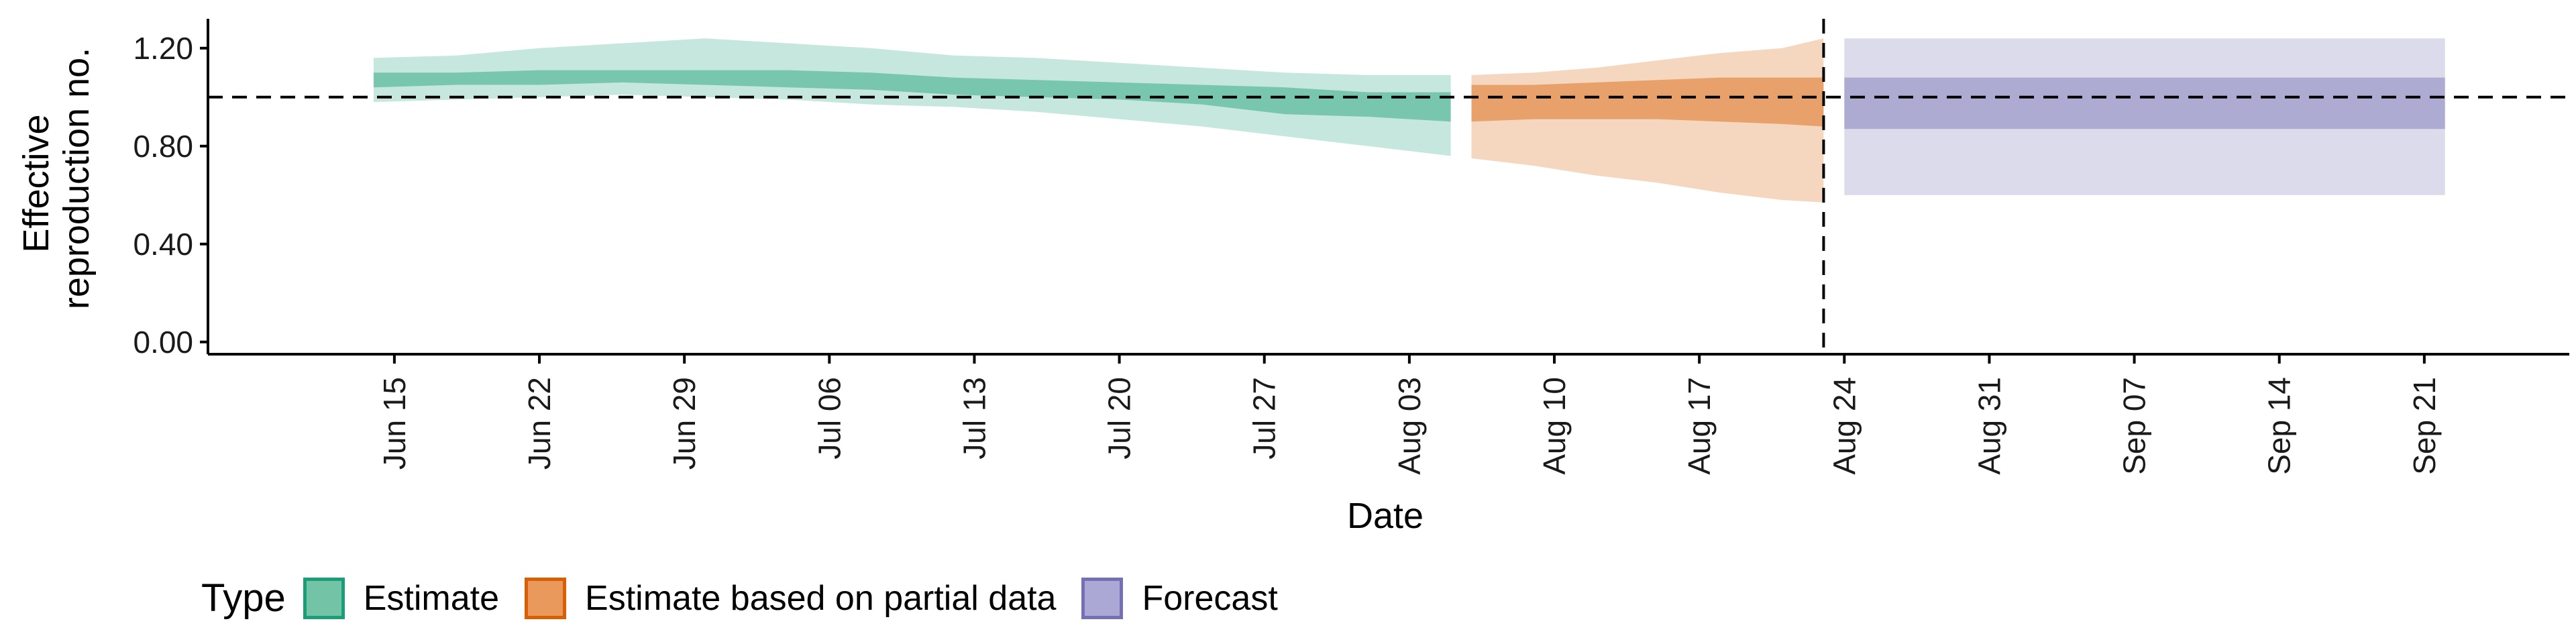  I want to click on legend-item-partial: Estimate based on partial data, so click(791, 598).